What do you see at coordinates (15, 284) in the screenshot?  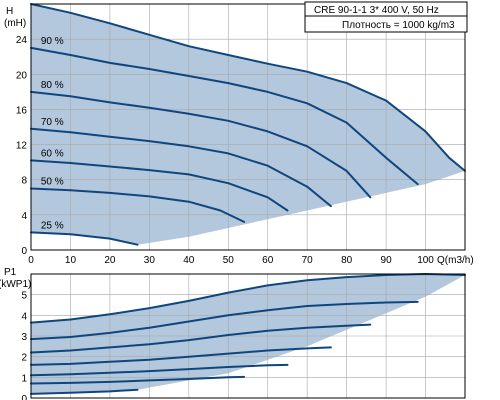 I see `power-axis-unit: (kWP1)` at bounding box center [15, 284].